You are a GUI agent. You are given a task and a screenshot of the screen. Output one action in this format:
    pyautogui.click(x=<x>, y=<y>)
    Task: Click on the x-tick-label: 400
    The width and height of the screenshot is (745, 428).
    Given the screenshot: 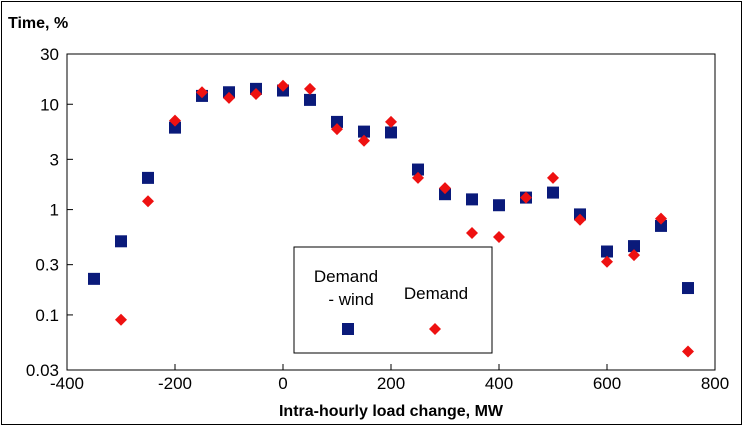 What is the action you would take?
    pyautogui.click(x=499, y=383)
    